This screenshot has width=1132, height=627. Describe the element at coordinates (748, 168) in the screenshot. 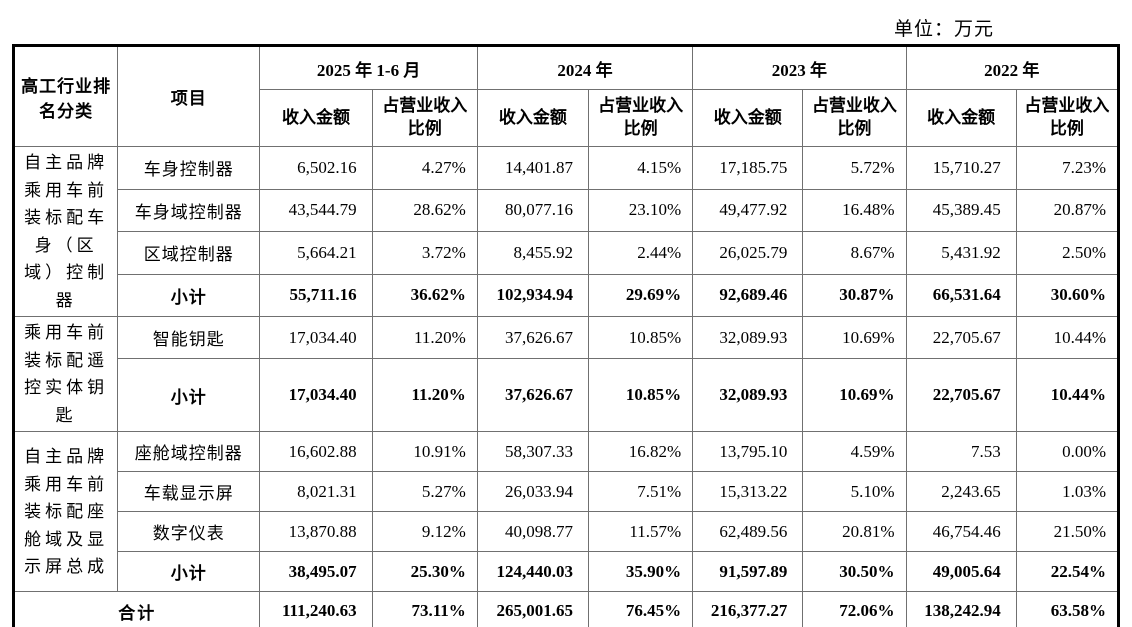

I see `revenue-value: 17,185.75` at that location.